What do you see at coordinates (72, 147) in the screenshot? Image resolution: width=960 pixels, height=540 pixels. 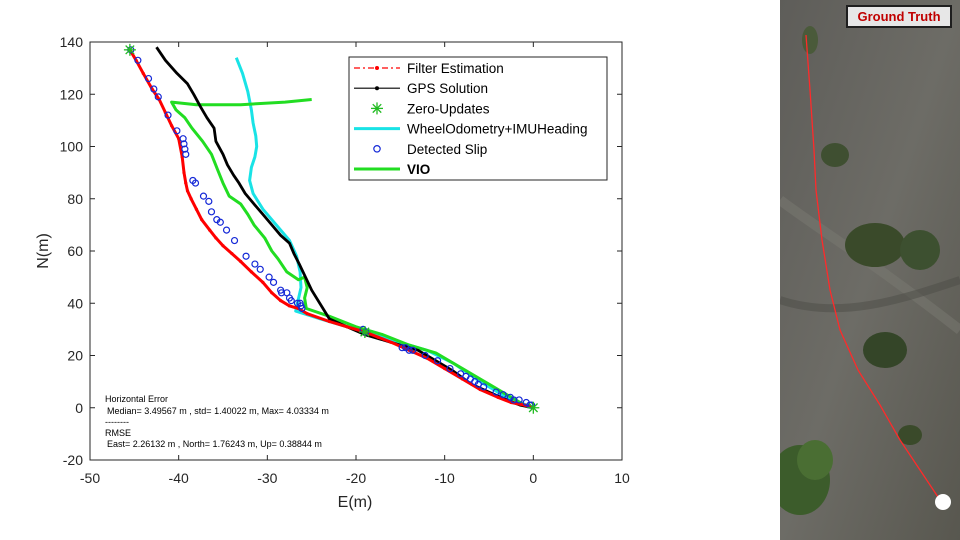 I see `y-tick-label: 100` at bounding box center [72, 147].